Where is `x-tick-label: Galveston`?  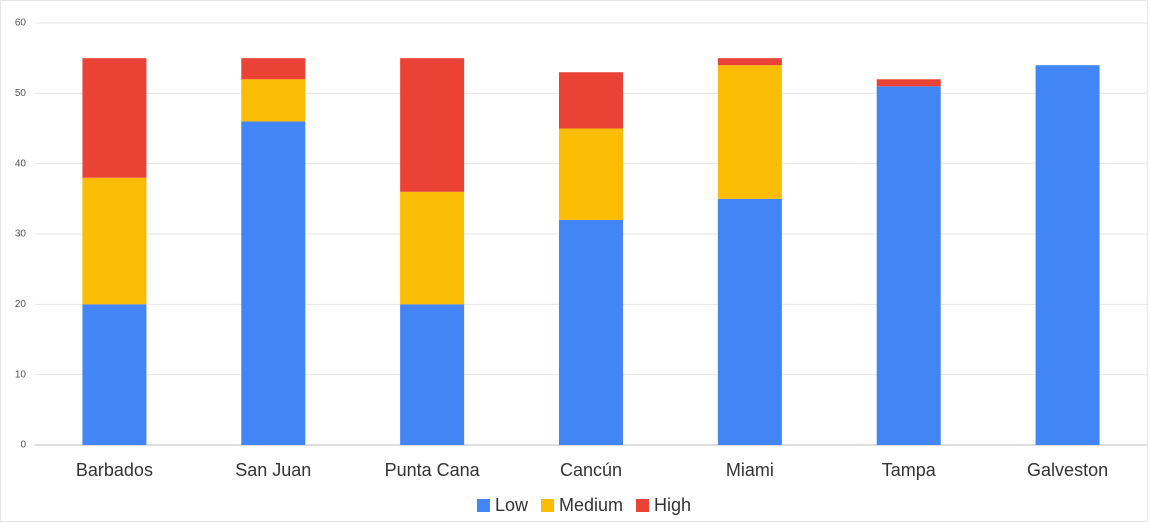 x-tick-label: Galveston is located at coordinates (1067, 470).